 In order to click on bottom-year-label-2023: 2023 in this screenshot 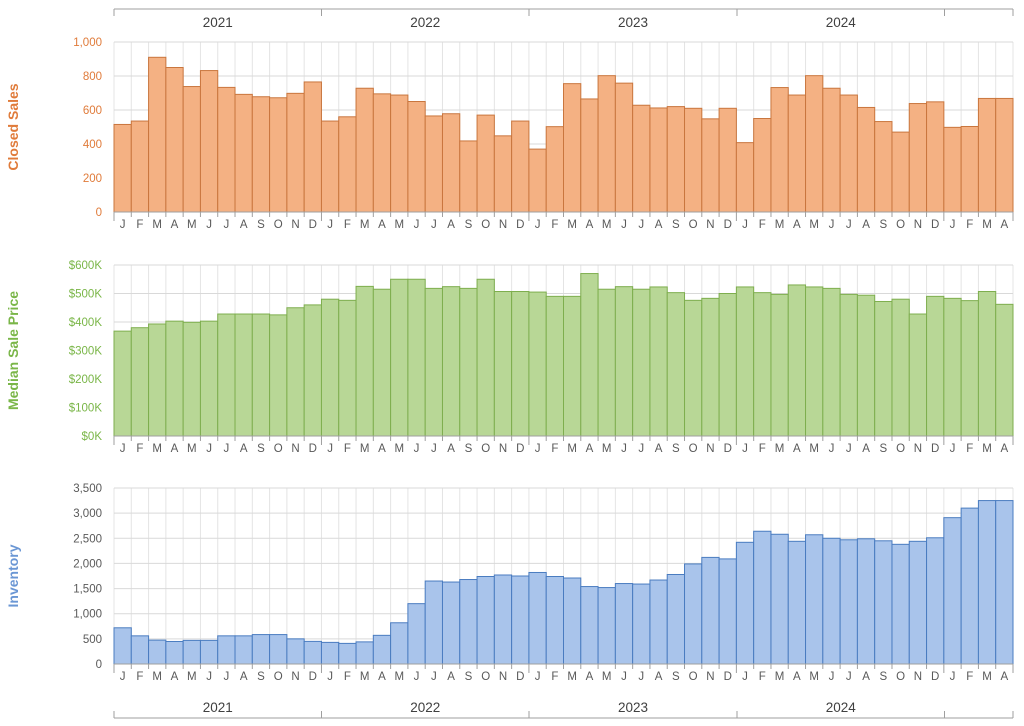, I will do `click(633, 707)`.